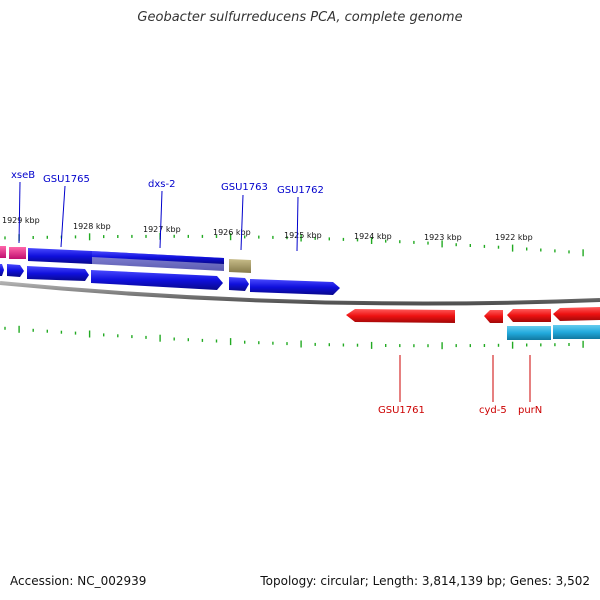  I want to click on gene-feature-GSU1765, so click(60, 256).